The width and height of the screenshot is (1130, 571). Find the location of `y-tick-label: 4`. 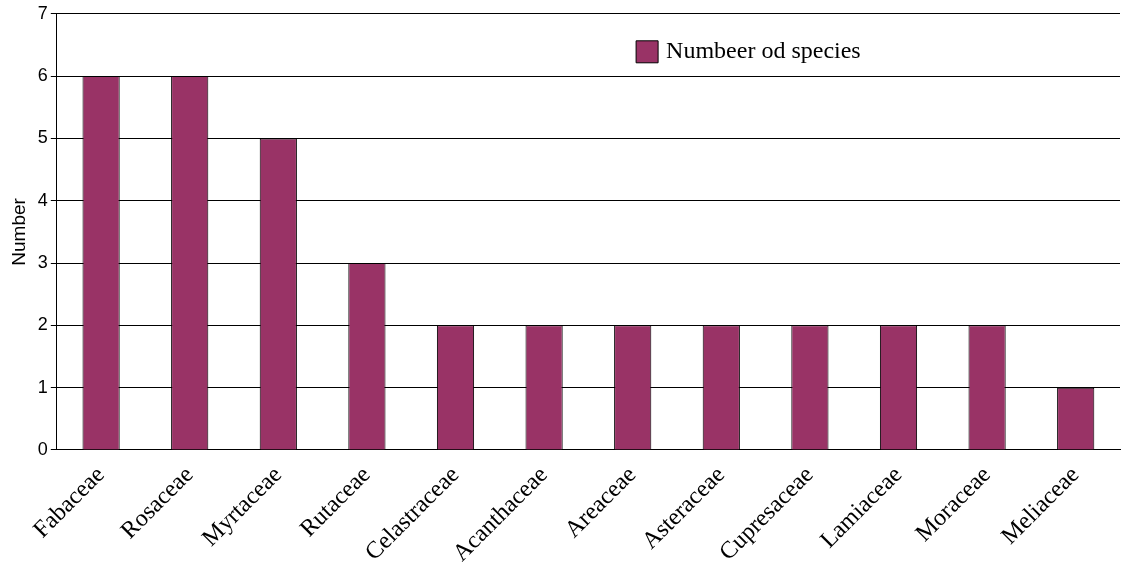

y-tick-label: 4 is located at coordinates (42, 199).